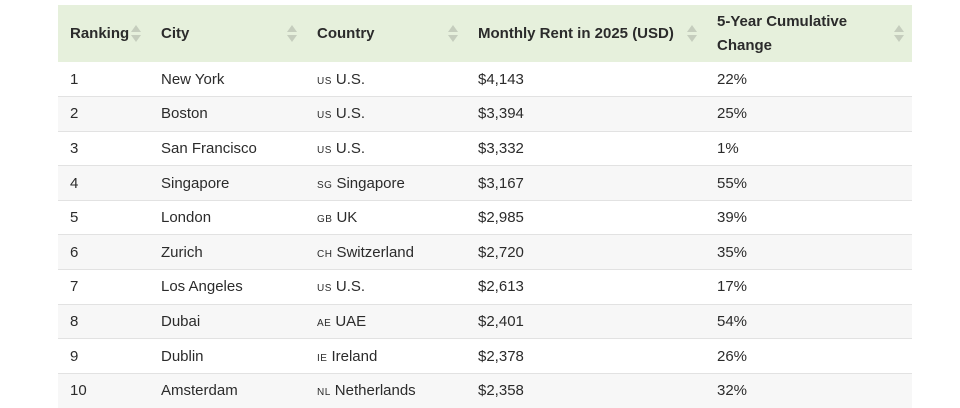  What do you see at coordinates (74, 114) in the screenshot?
I see `rank-cell: 2` at bounding box center [74, 114].